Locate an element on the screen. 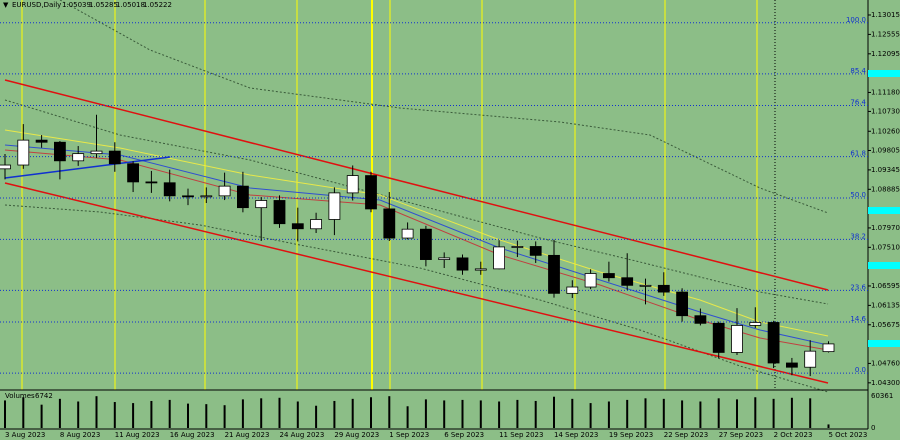 The width and height of the screenshot is (900, 440). x-tick-label: 11 Sep 2023 is located at coordinates (521, 435).